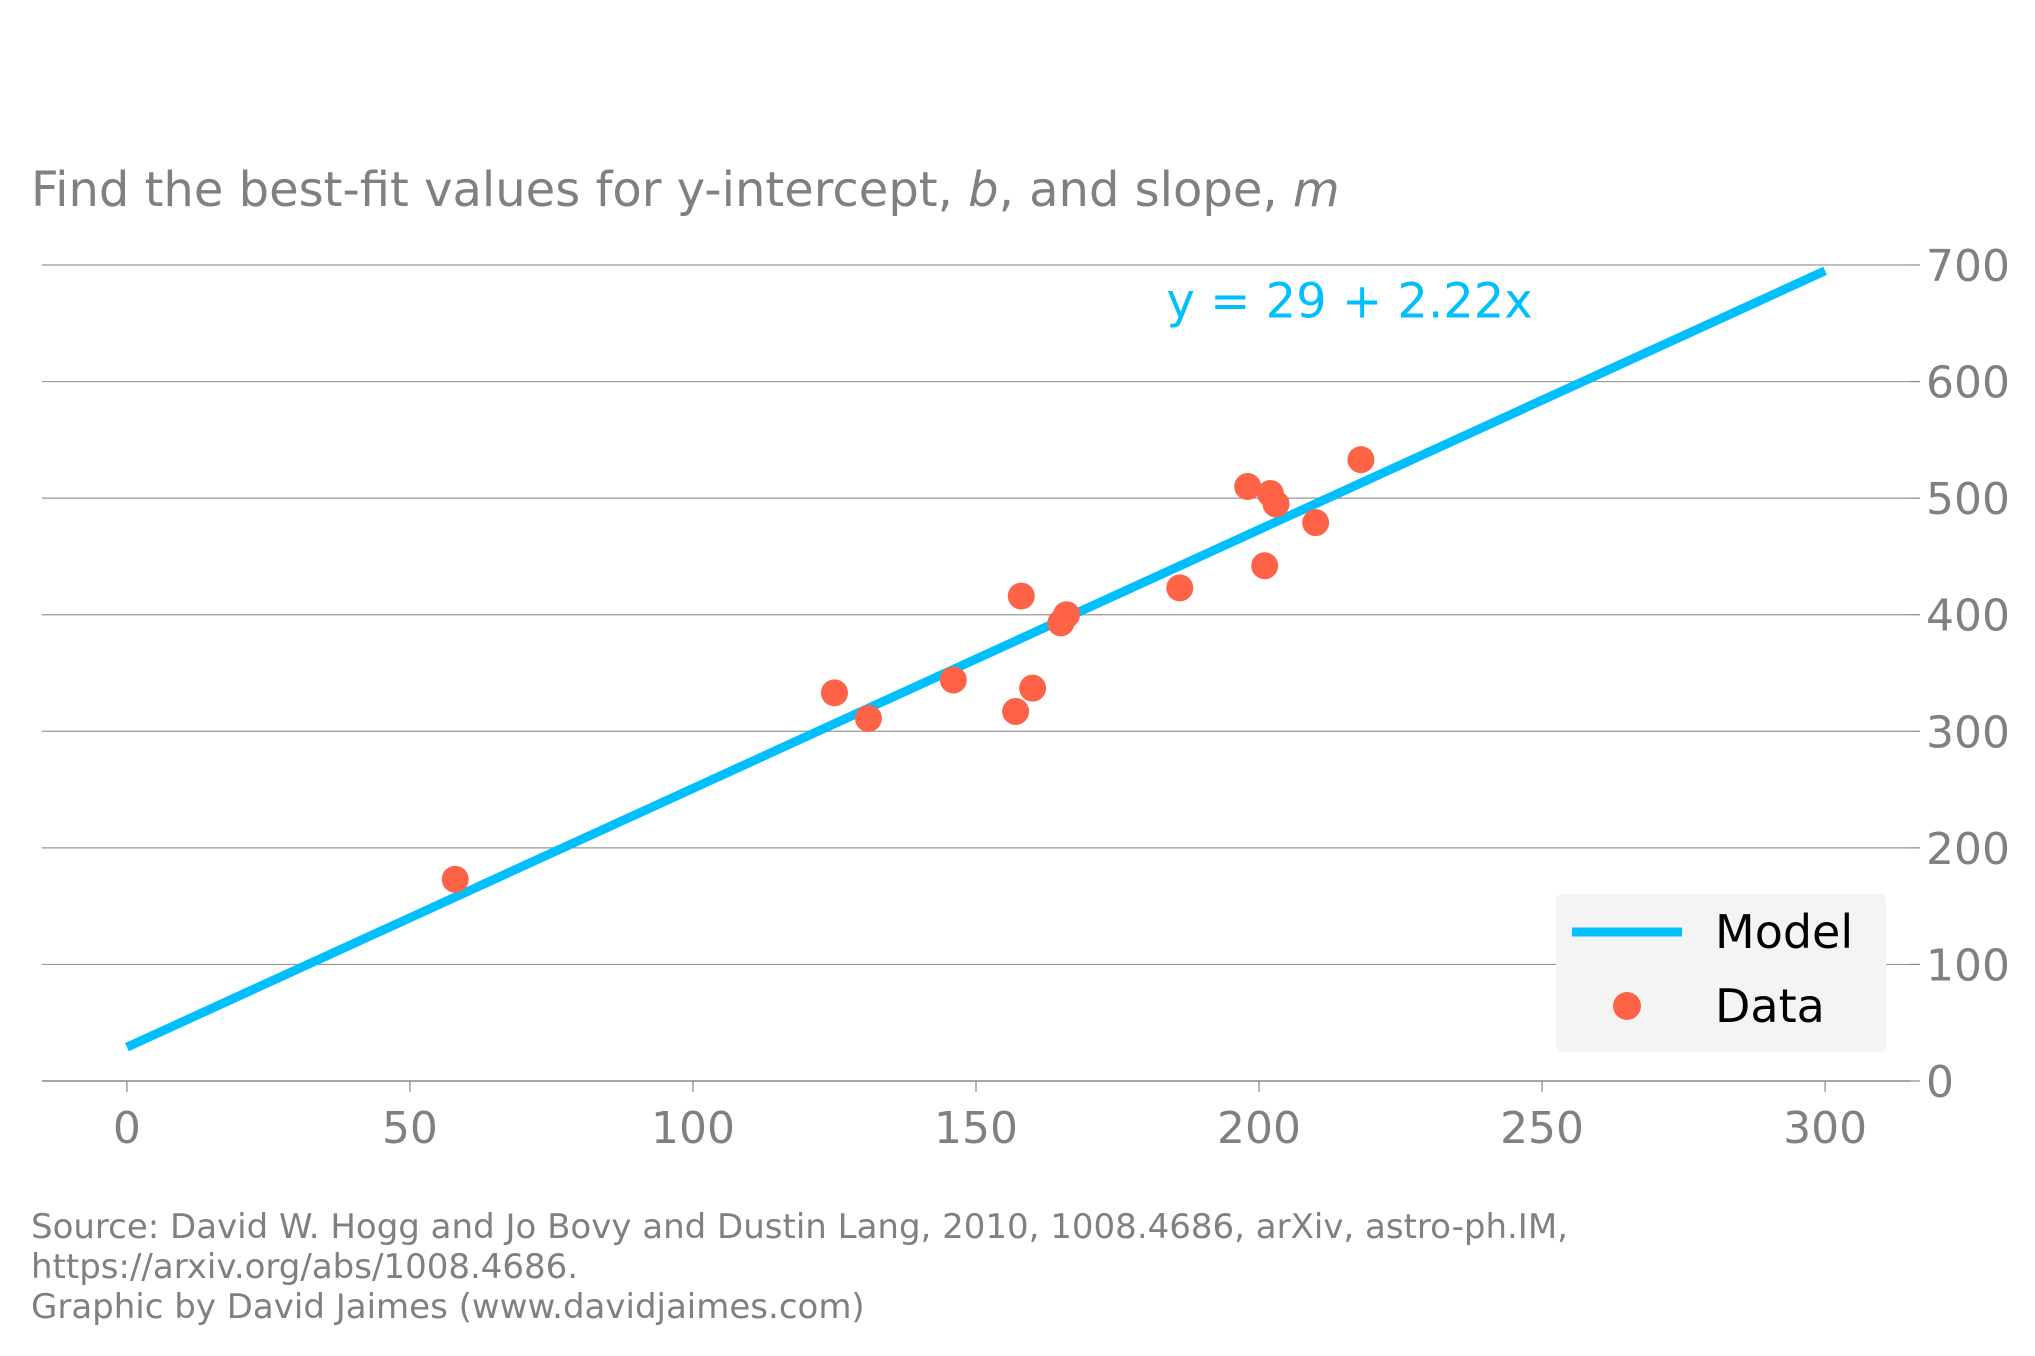 The height and width of the screenshot is (1356, 2035). Describe the element at coordinates (1968, 383) in the screenshot. I see `y-tick-label-600: 600` at that location.